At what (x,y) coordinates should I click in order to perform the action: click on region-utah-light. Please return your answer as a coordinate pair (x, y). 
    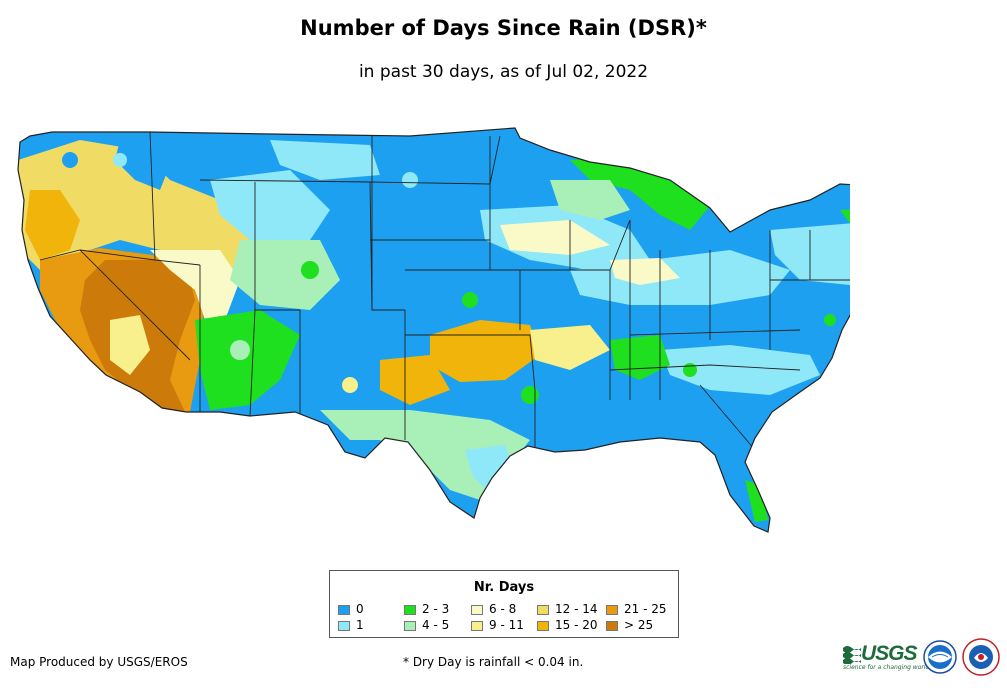
    Looking at the image, I should click on (195, 285).